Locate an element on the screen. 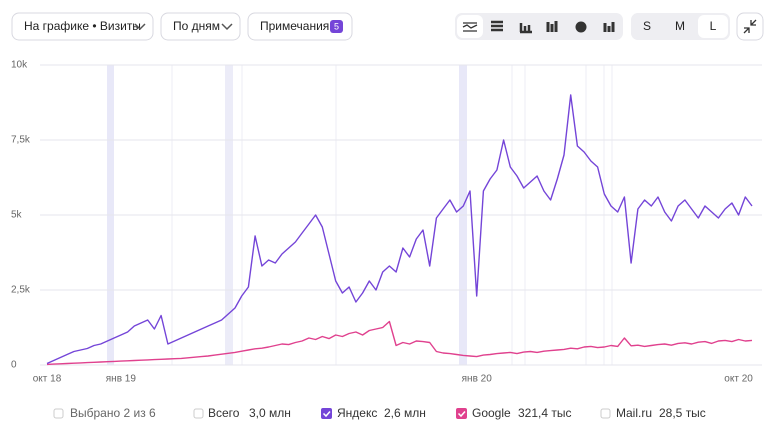  legend-name: Mail.ru is located at coordinates (634, 413).